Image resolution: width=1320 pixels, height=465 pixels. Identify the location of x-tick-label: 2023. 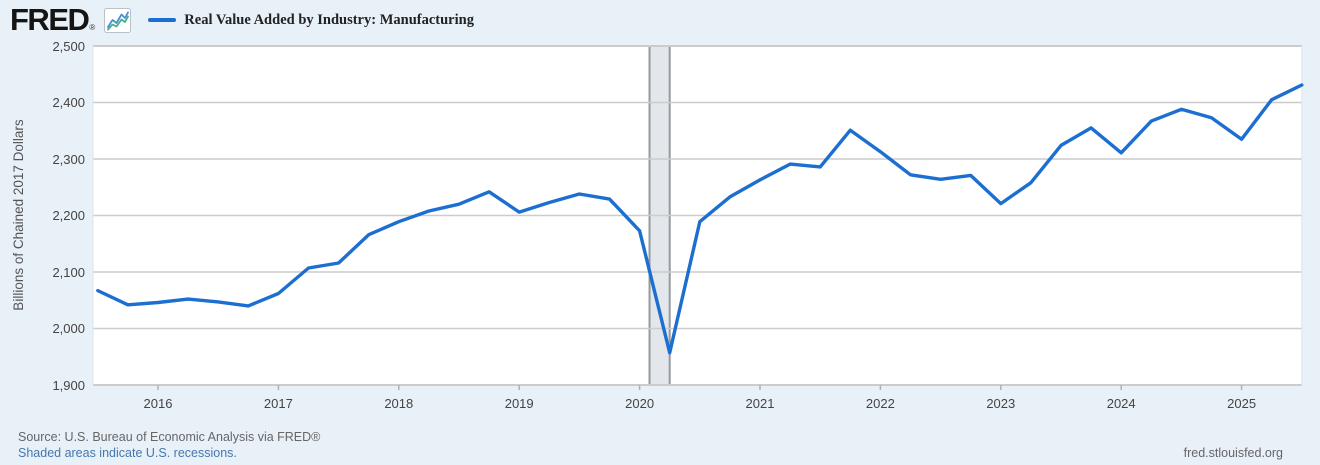
(1001, 403).